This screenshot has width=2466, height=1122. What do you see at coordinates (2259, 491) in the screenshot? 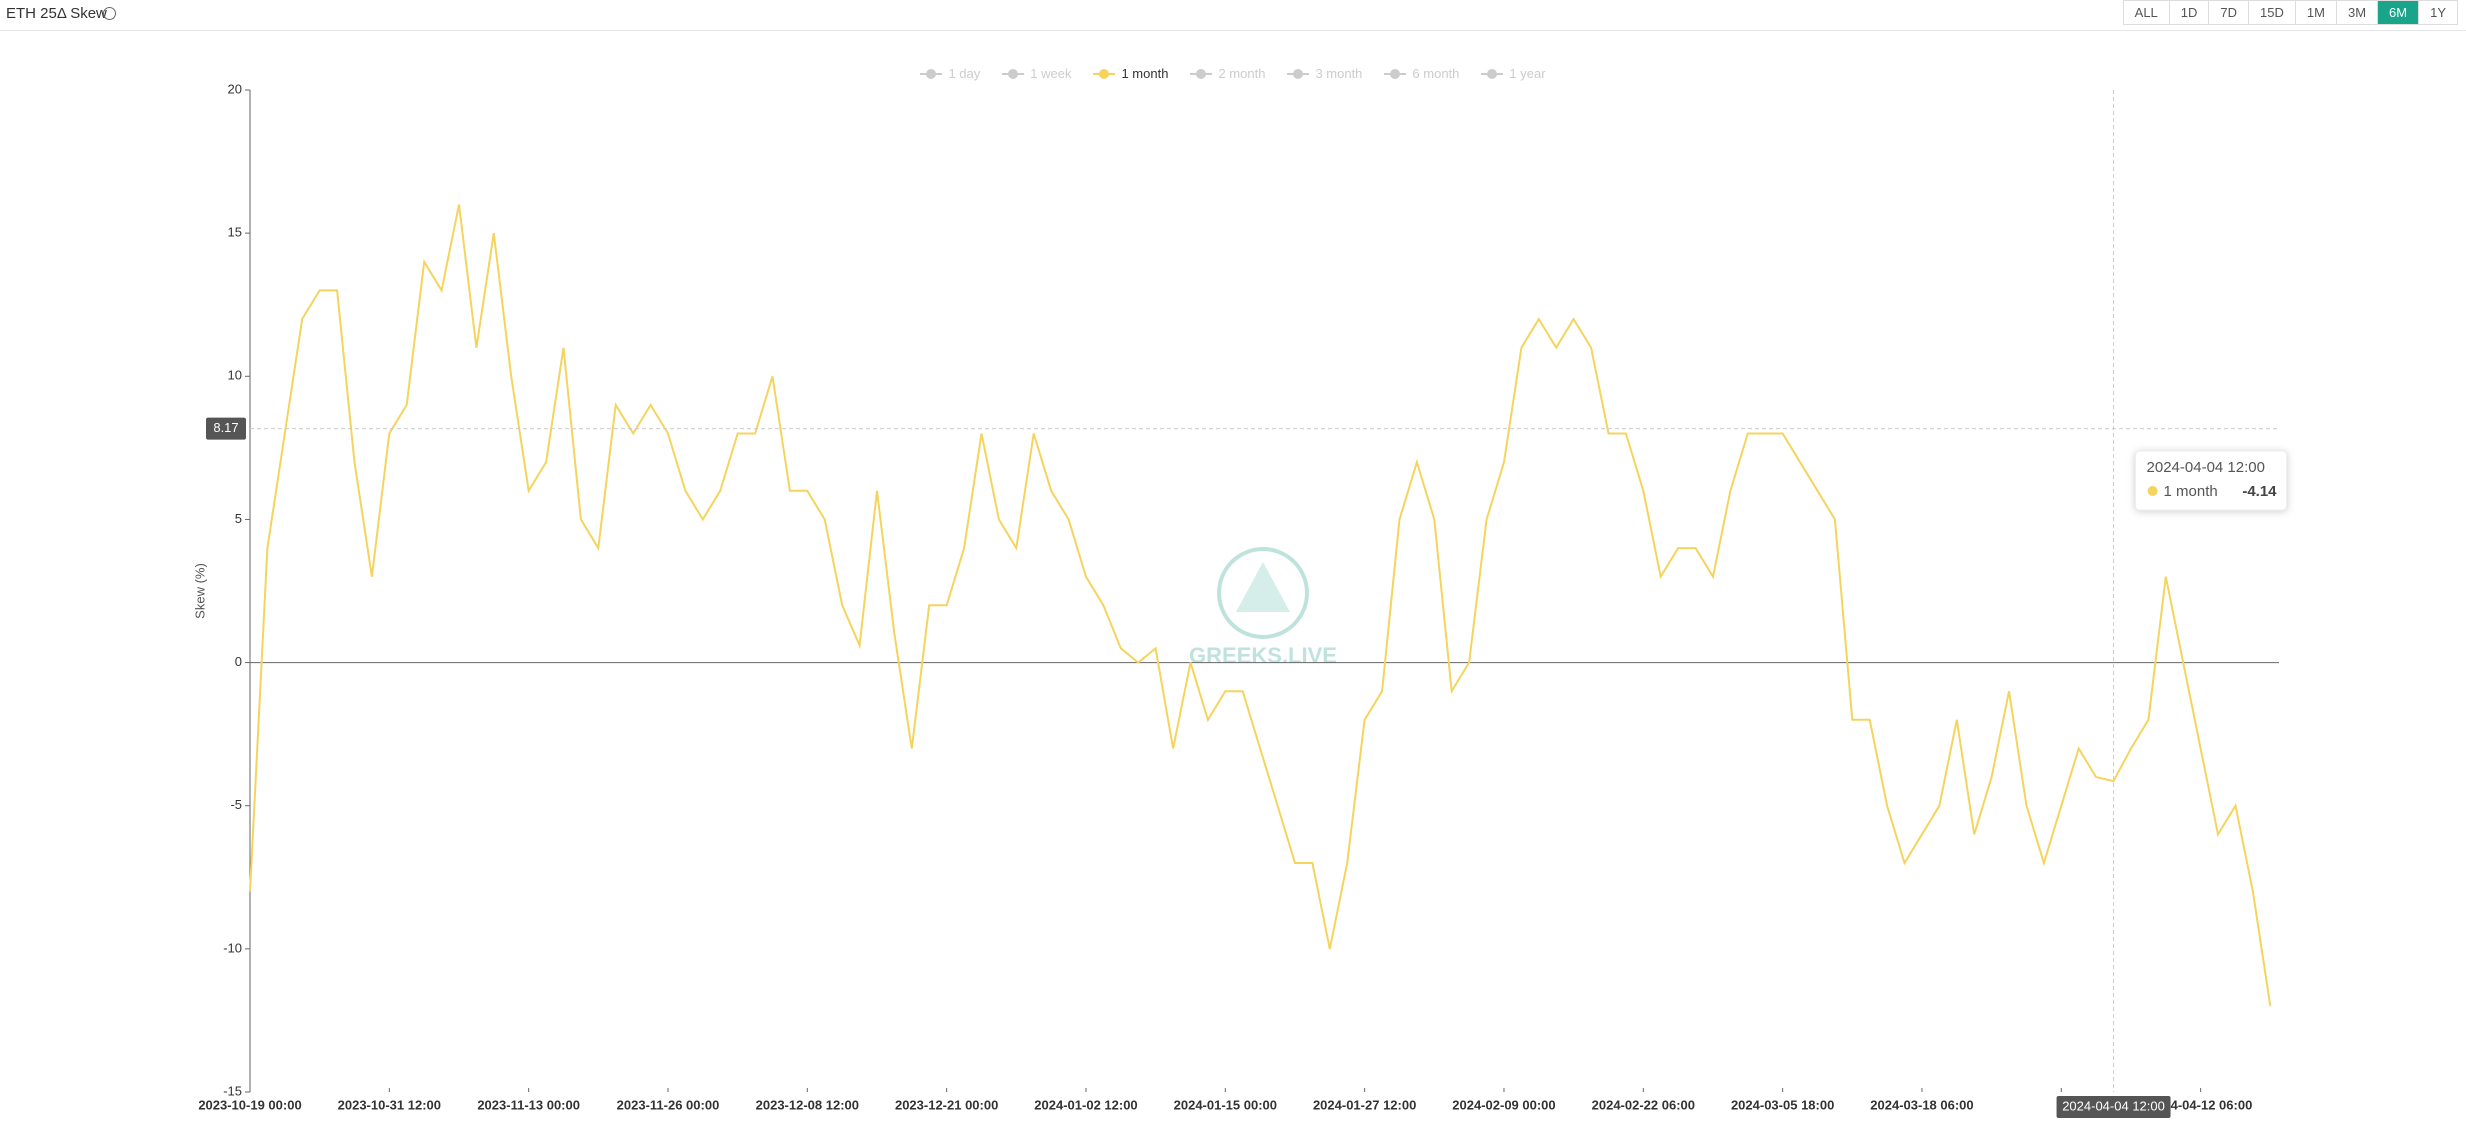
I see `tooltip-value: -4.14` at bounding box center [2259, 491].